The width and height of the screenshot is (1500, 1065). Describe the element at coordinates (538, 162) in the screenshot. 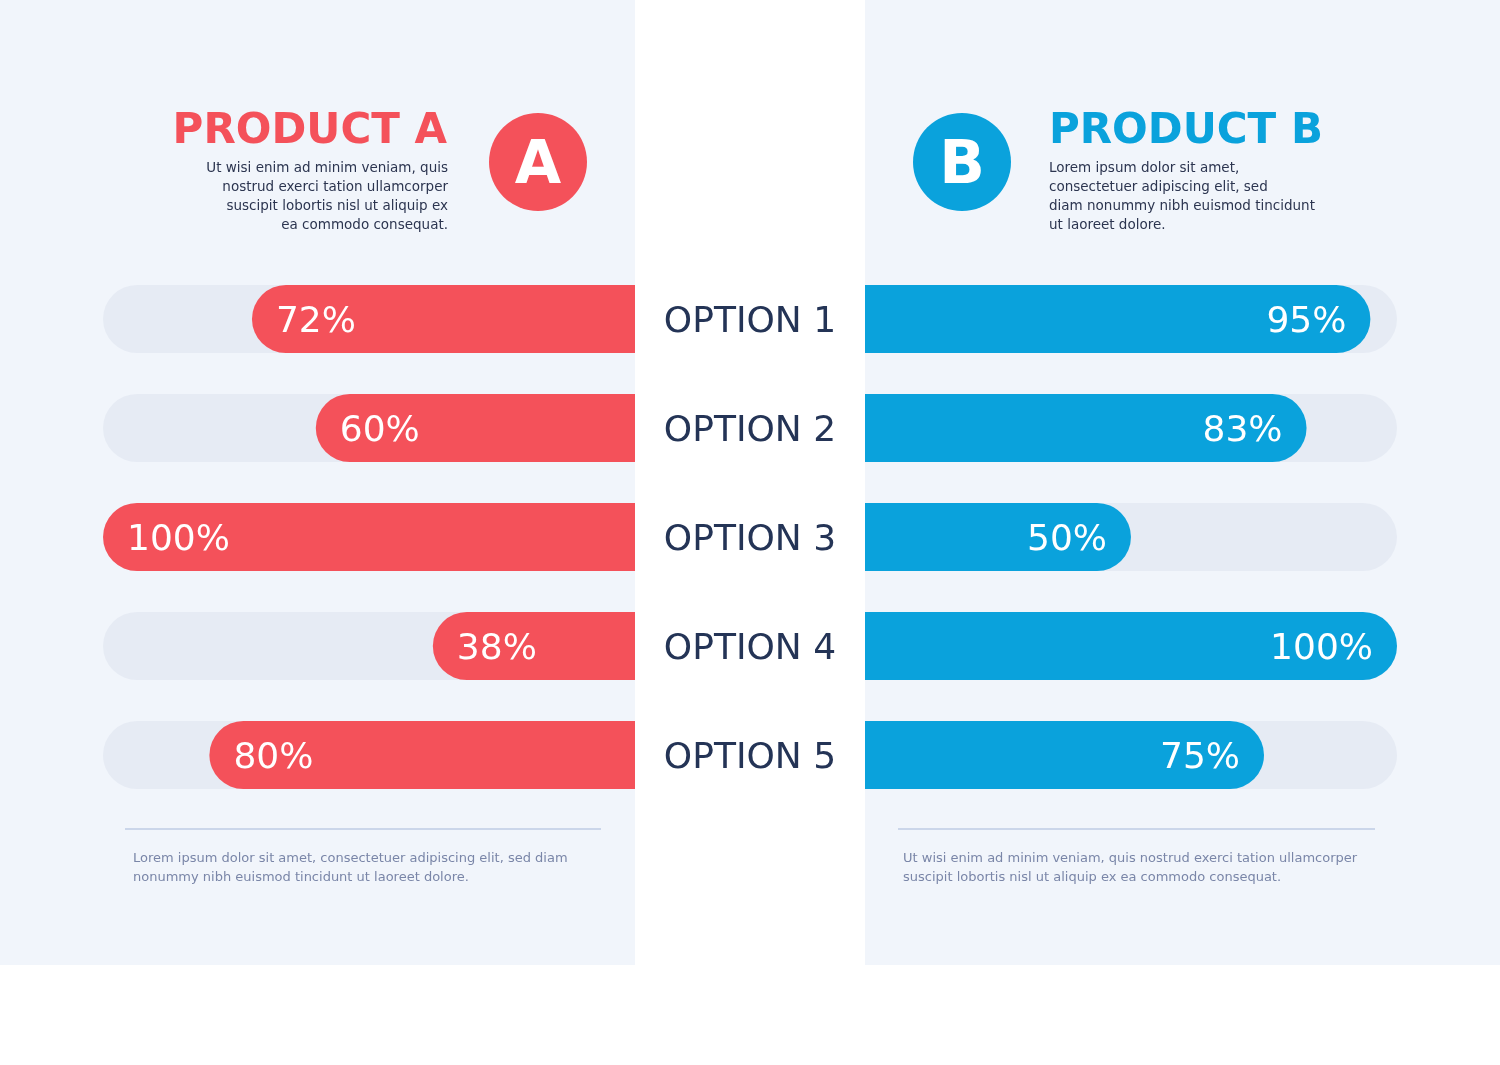

I see `text: A` at that location.